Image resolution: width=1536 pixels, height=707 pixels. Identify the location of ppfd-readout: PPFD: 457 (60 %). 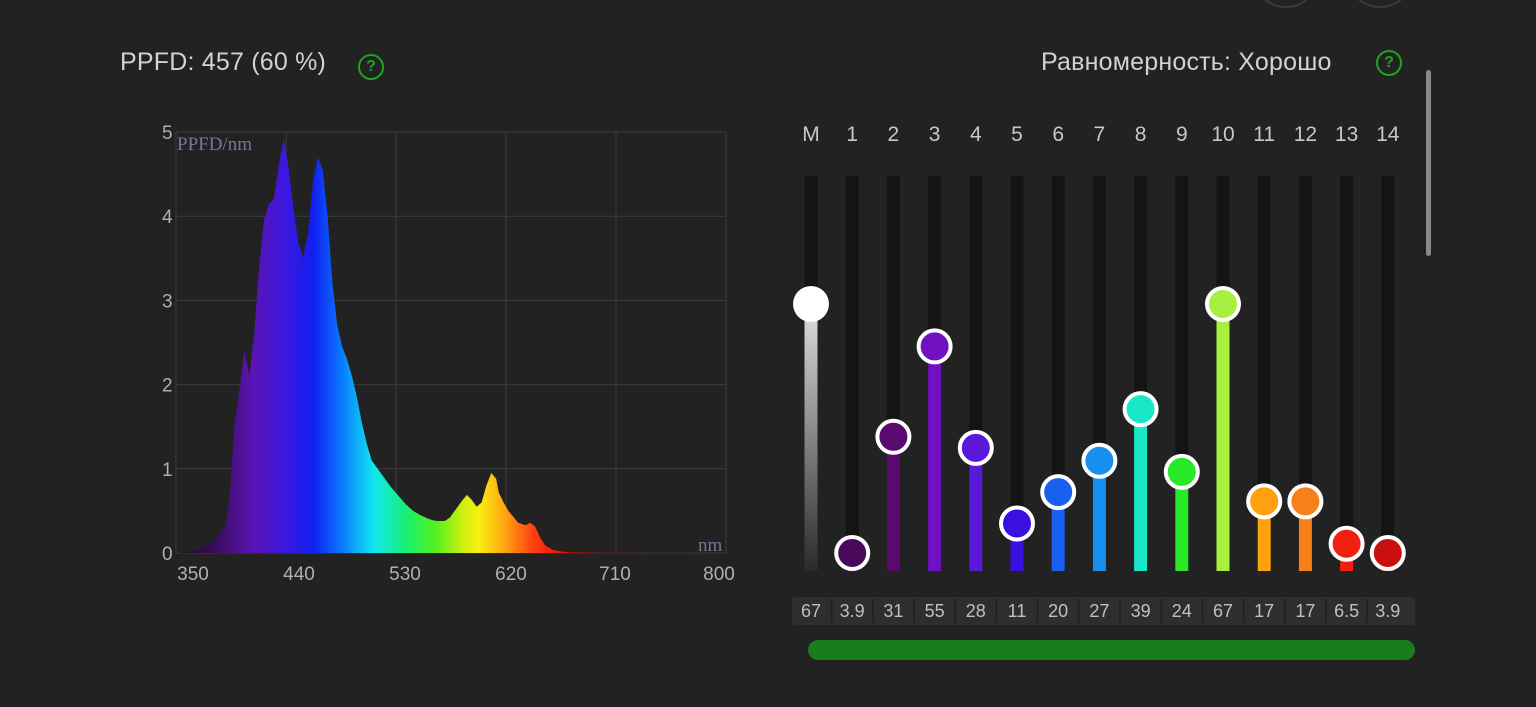
(223, 62).